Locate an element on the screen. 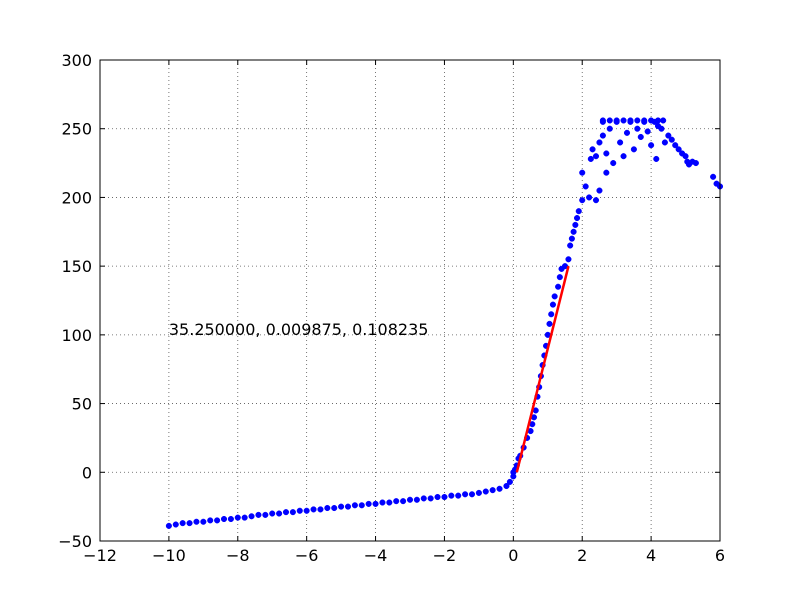  y-tick-label: 150 is located at coordinates (76, 266).